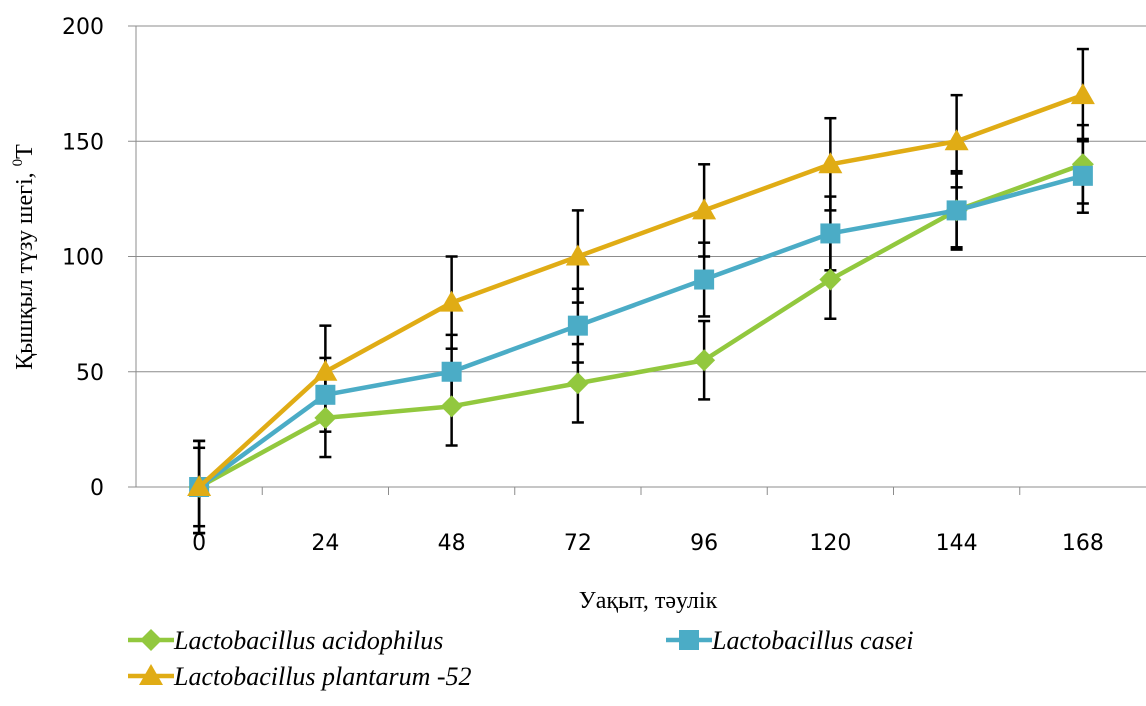 The image size is (1146, 706). I want to click on x-tick-label: 120, so click(830, 543).